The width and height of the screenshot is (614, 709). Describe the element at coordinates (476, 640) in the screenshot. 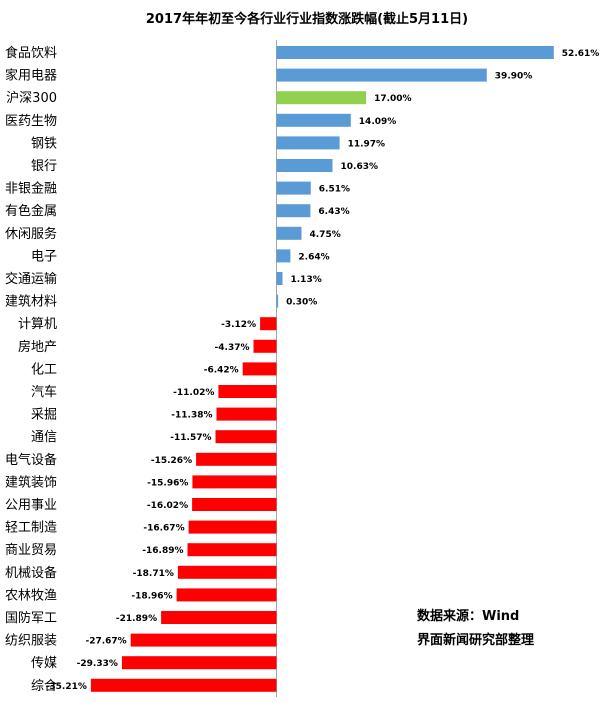

I see `credit-note: 界面新闻研究部整理` at that location.